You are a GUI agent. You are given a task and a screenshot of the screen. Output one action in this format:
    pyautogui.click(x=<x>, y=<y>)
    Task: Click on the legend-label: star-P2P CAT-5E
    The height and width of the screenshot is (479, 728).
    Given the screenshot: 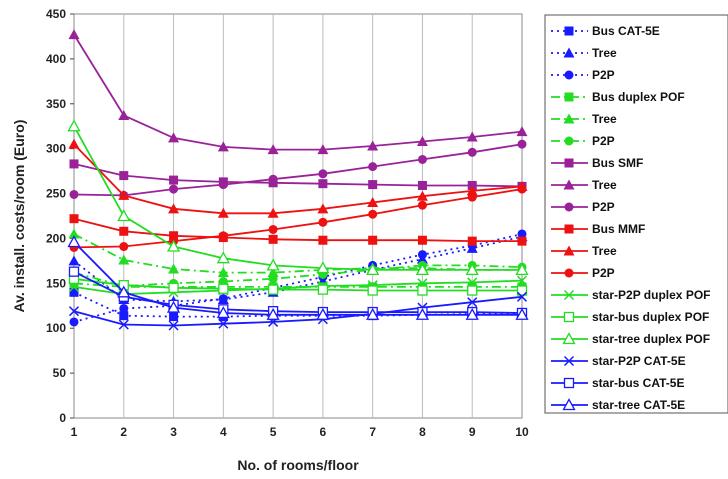 What is the action you would take?
    pyautogui.click(x=639, y=361)
    